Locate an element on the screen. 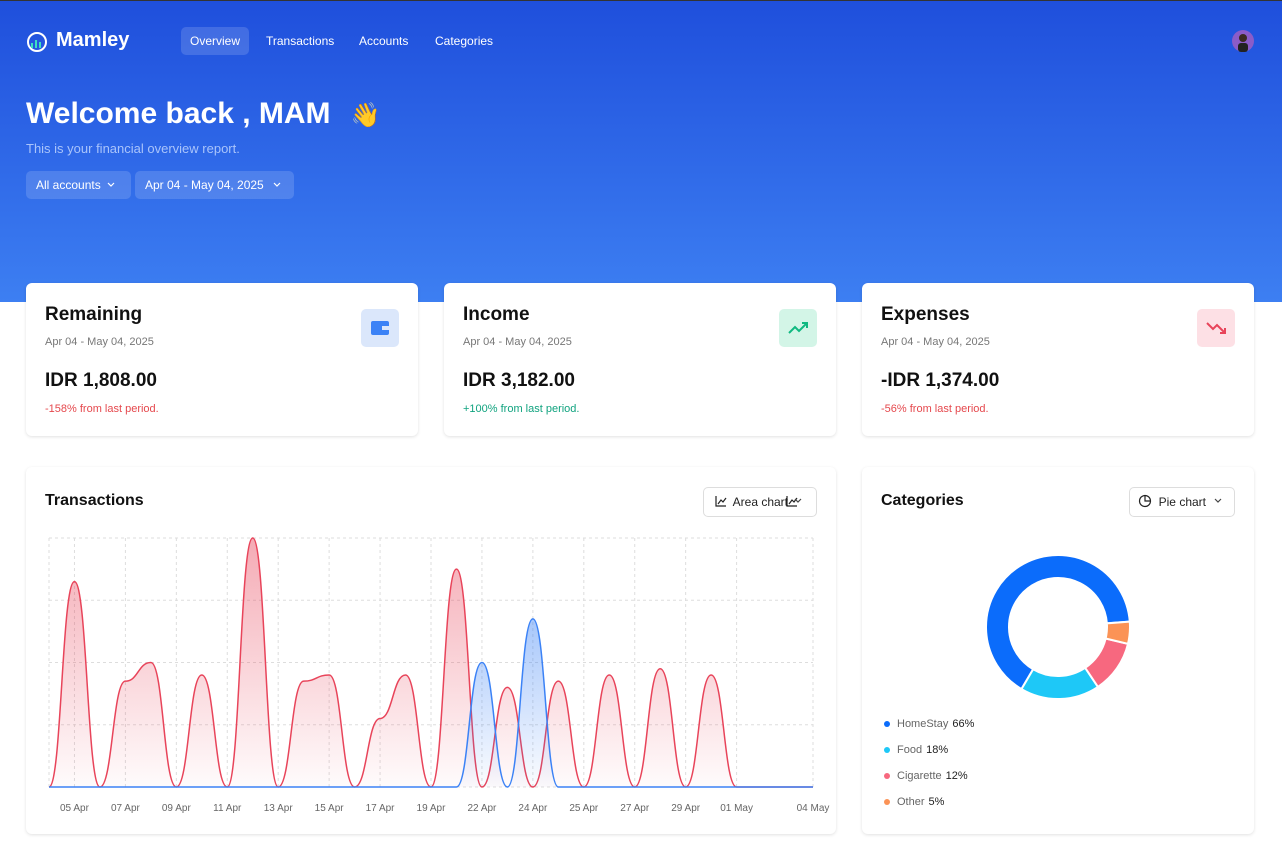 Image resolution: width=1282 pixels, height=854 pixels. emoji: 👋 is located at coordinates (365, 115).